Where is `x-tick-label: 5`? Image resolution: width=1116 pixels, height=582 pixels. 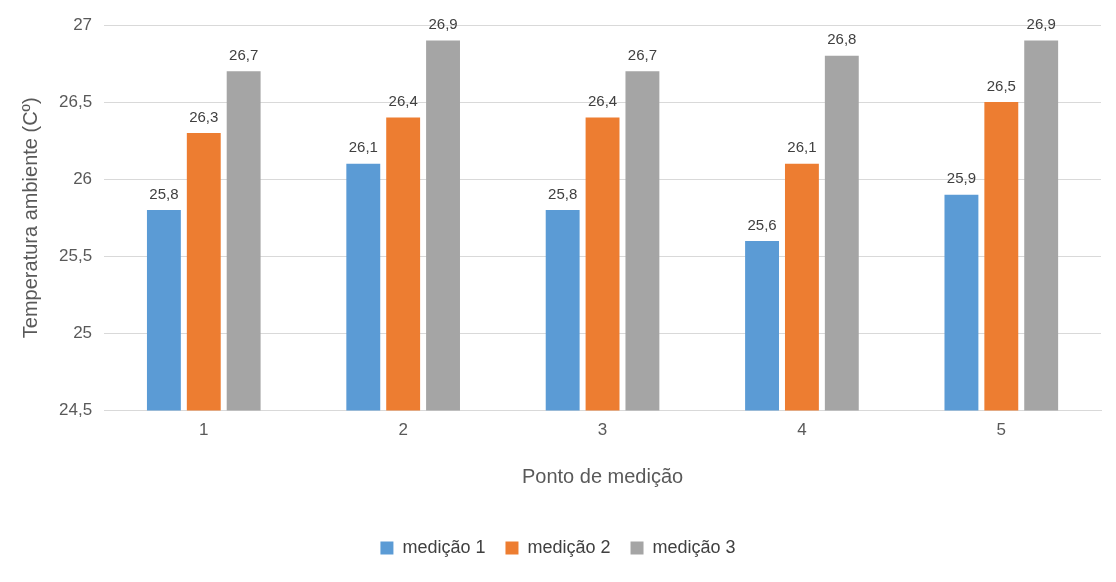 x-tick-label: 5 is located at coordinates (1001, 430).